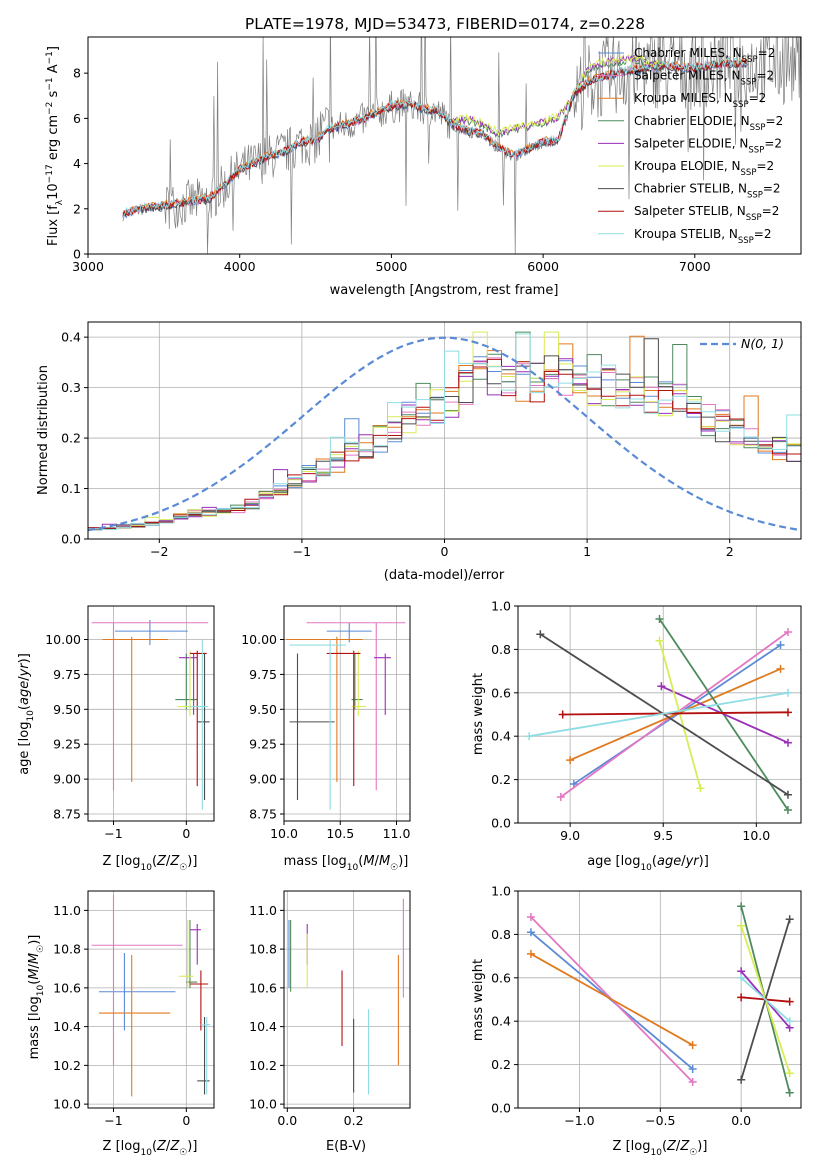 The width and height of the screenshot is (819, 1170). I want to click on errorbar-chabrier-stelib, so click(203, 727).